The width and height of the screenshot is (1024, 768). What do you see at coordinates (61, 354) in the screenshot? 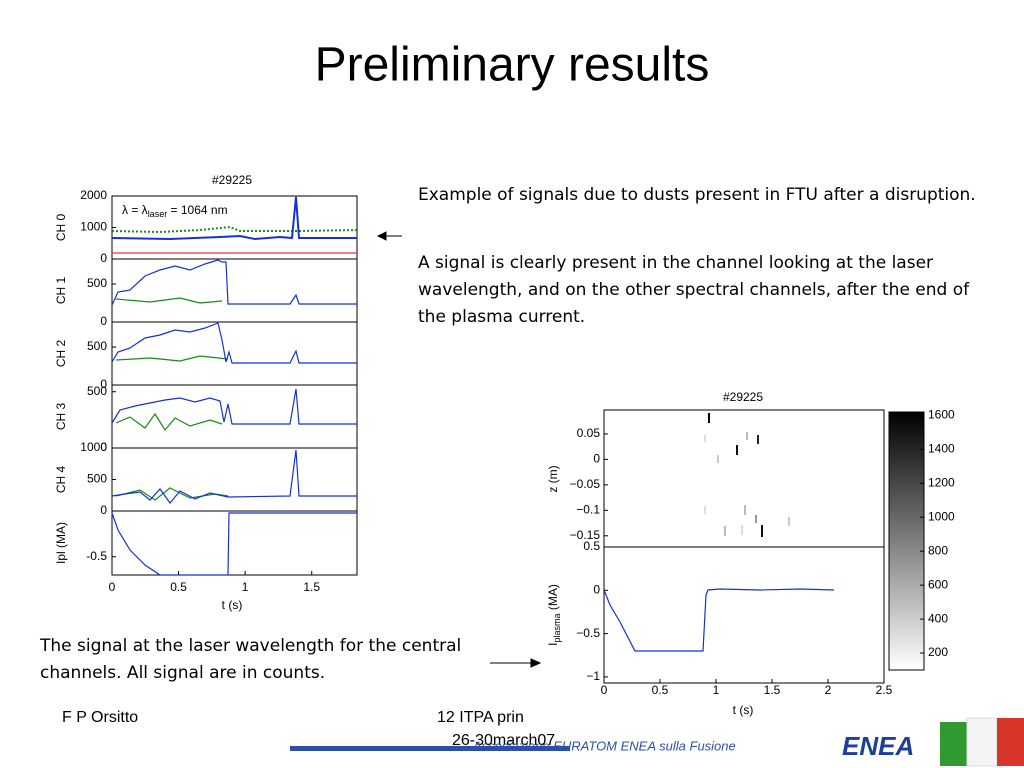
I see `y-axis-label: CH 2` at bounding box center [61, 354].